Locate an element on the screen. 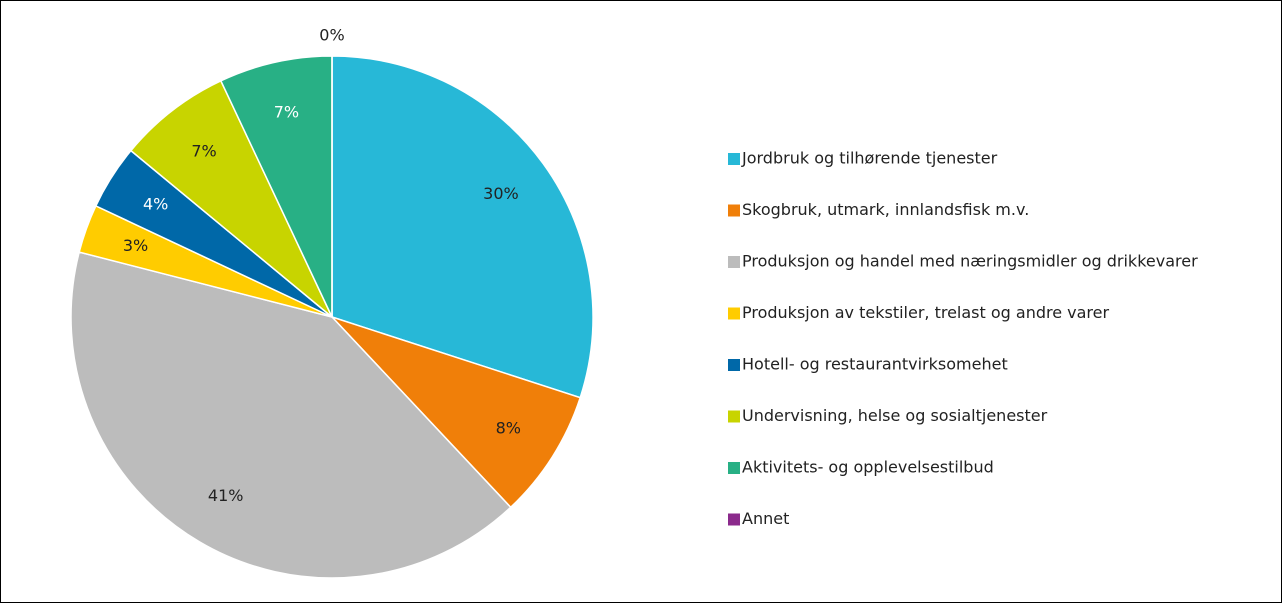 The height and width of the screenshot is (603, 1282). data-label: 0% is located at coordinates (331, 35).